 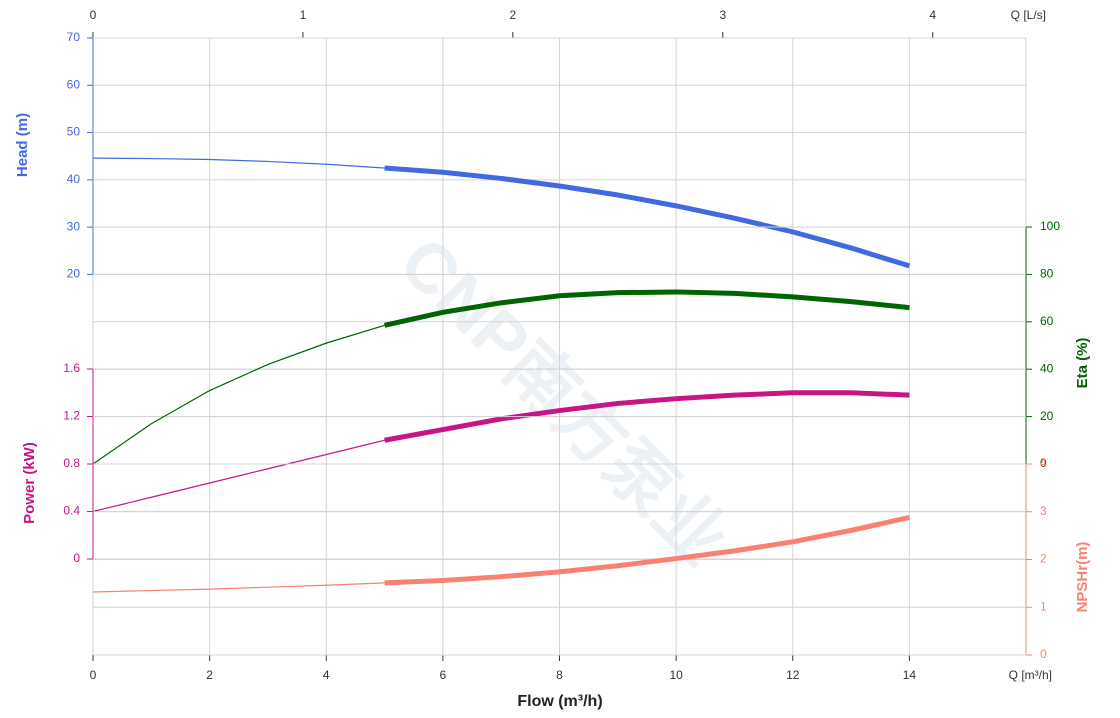 What do you see at coordinates (71, 416) in the screenshot?
I see `y-tick-label: 1.2` at bounding box center [71, 416].